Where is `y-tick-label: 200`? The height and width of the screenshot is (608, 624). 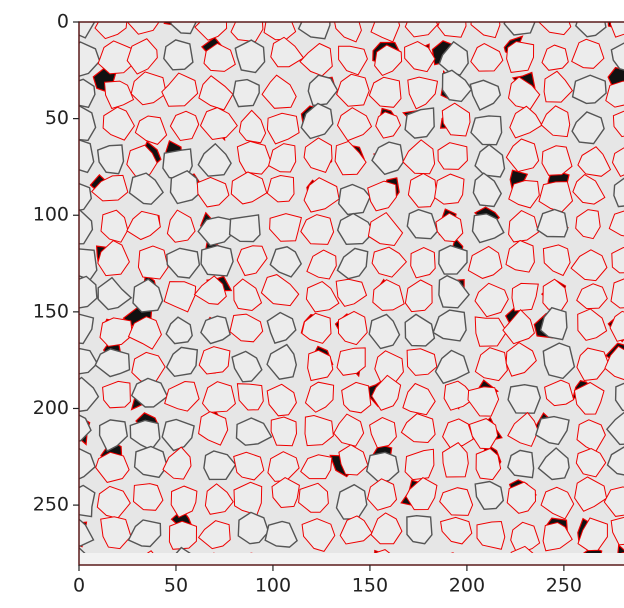
y-tick-label: 200 is located at coordinates (51, 408).